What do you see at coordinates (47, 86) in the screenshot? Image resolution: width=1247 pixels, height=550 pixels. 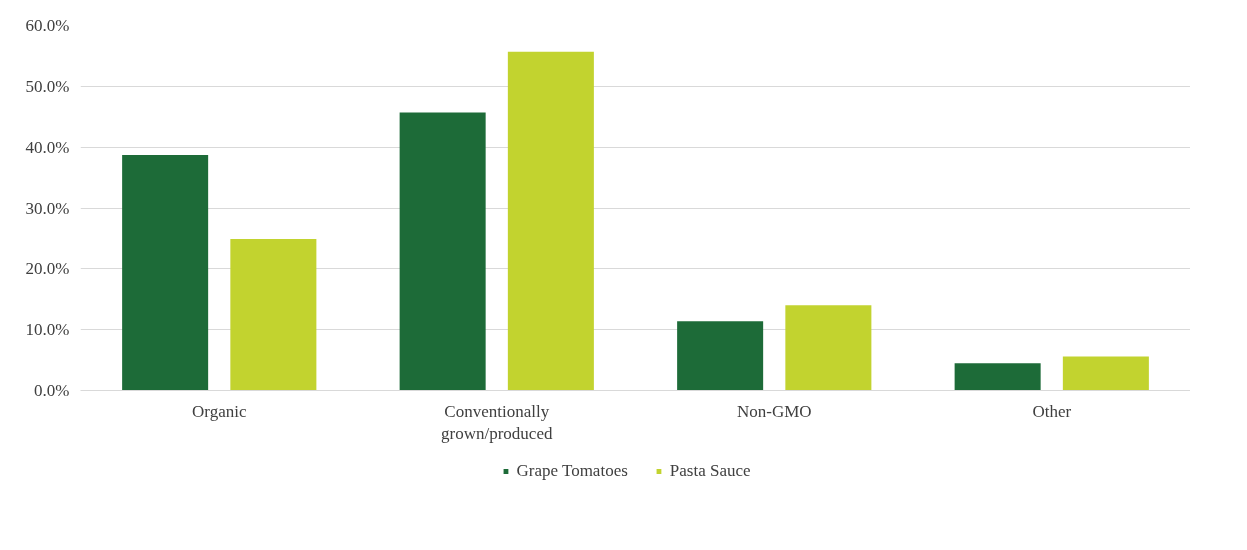 I see `y-tick-label: 50.0%` at bounding box center [47, 86].